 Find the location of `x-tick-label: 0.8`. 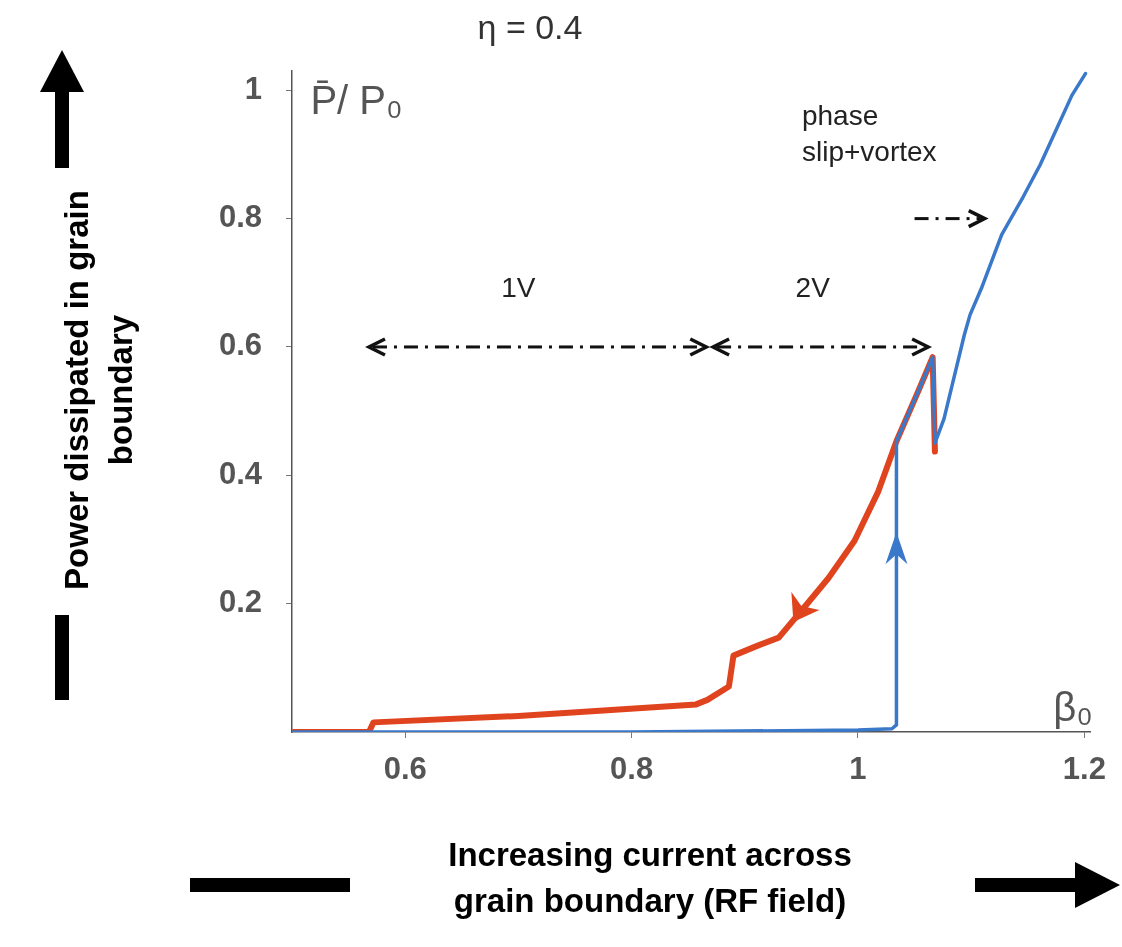

x-tick-label: 0.8 is located at coordinates (632, 769).